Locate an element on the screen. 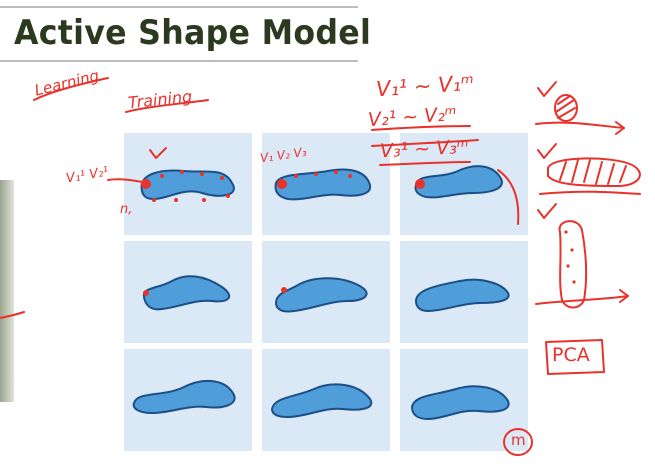  annotation-eq2: V₂¹ ~ V₂ᵐ is located at coordinates (412, 117).